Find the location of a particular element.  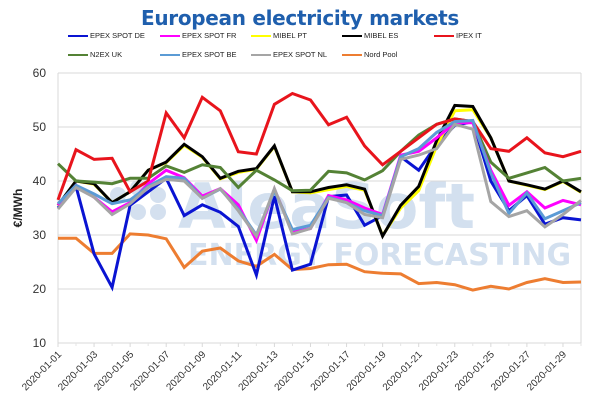

y-axis-label: €/MWh is located at coordinates (18, 208).